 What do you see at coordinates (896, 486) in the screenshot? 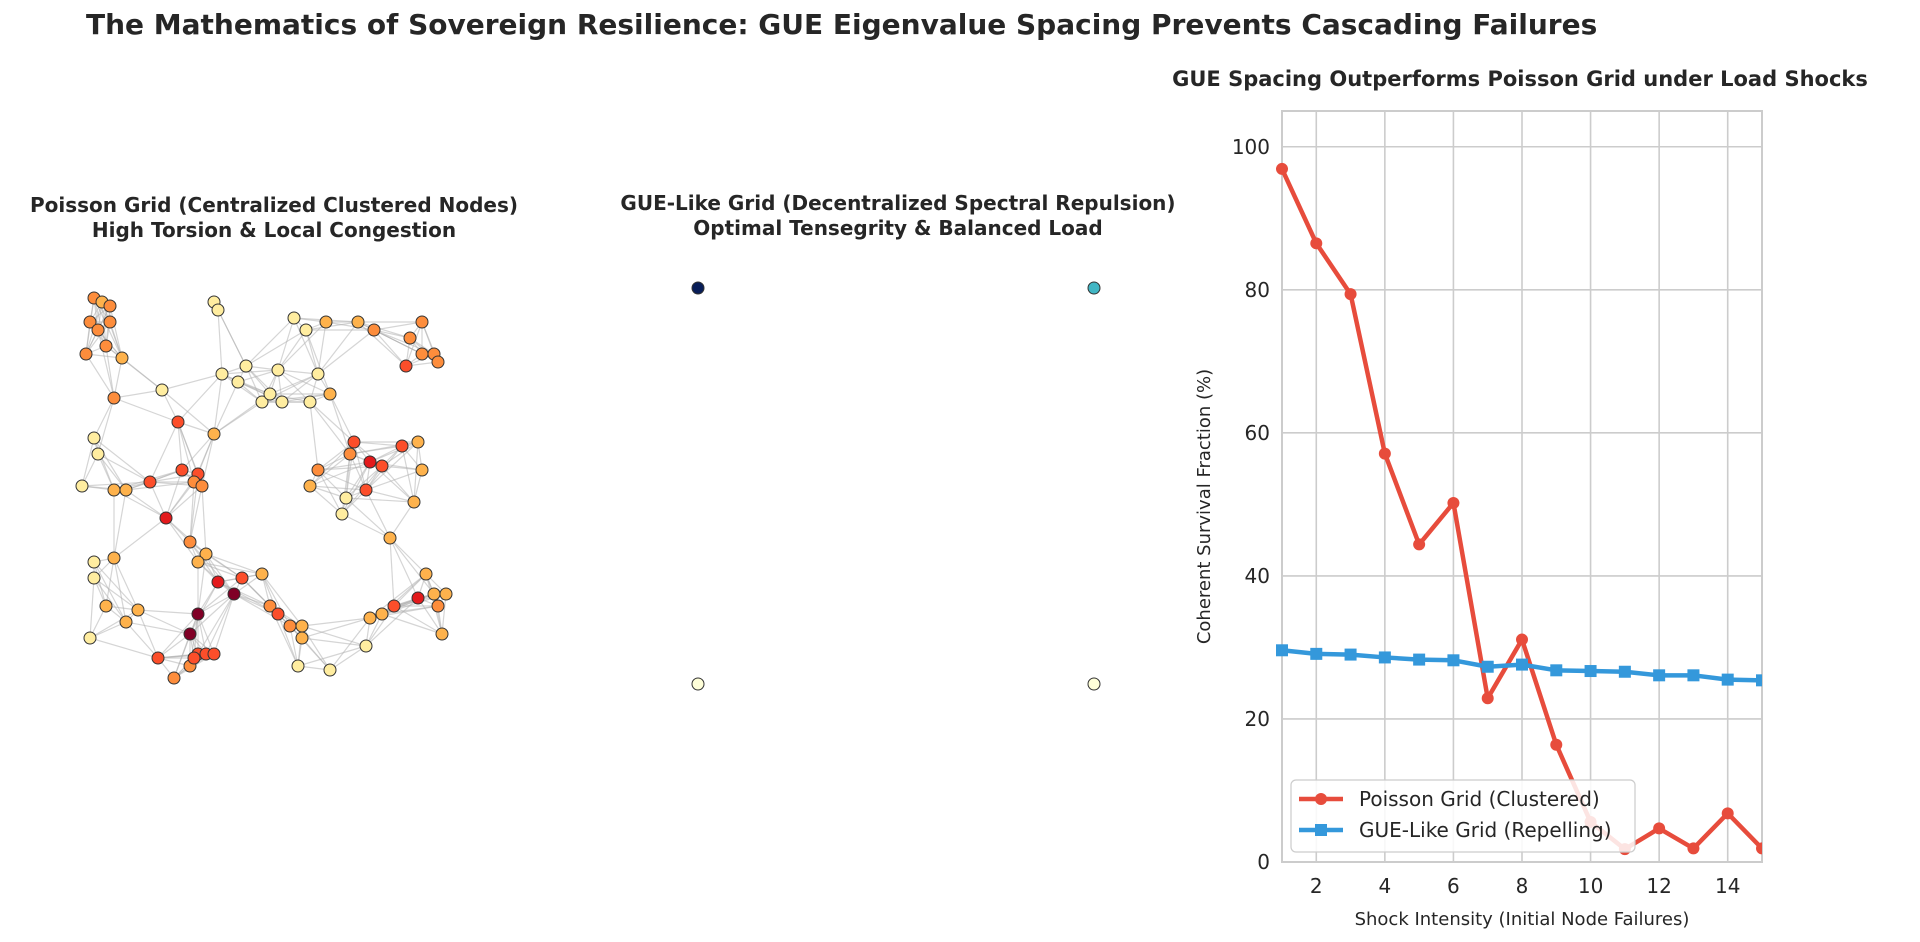
I see `gue-network-panel` at bounding box center [896, 486].